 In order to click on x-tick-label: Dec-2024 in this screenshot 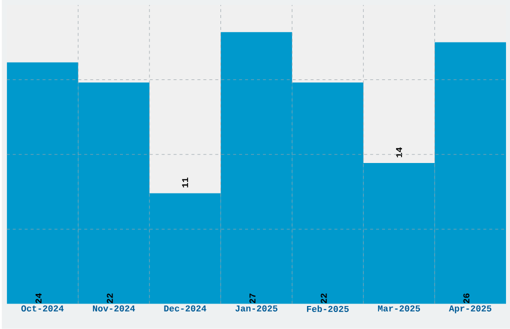, I will do `click(185, 309)`.